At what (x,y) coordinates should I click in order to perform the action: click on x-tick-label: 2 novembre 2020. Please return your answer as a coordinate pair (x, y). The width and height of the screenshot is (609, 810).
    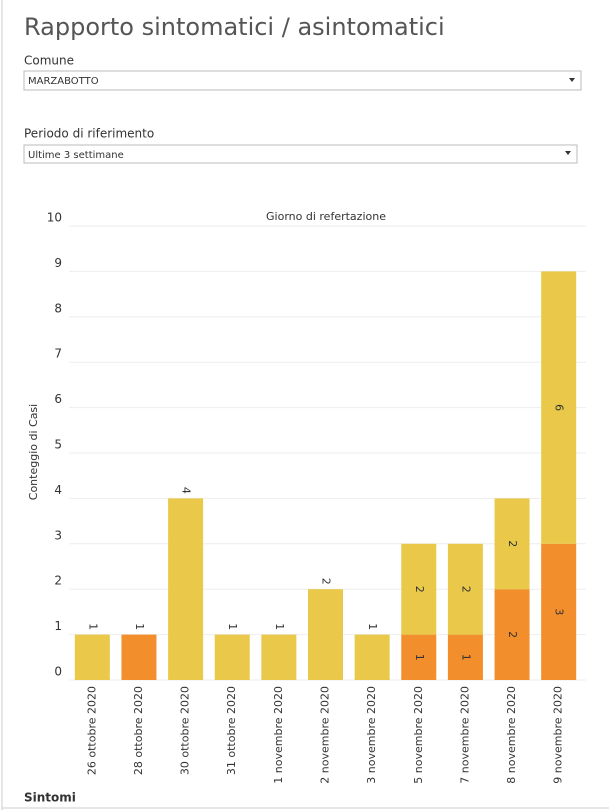
    Looking at the image, I should click on (325, 735).